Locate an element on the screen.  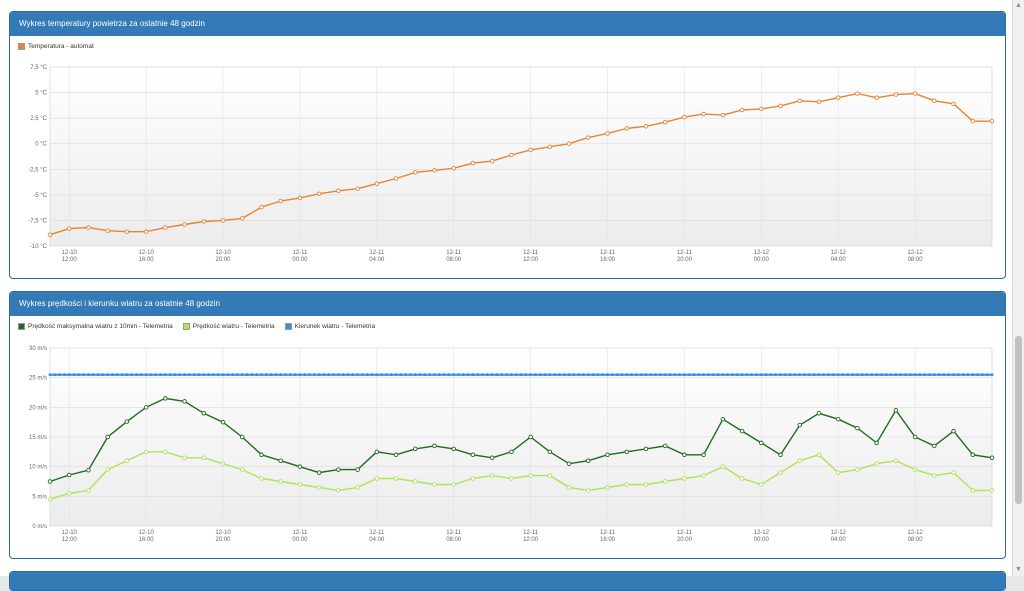
legend-item-wind-direction: Kierunek wiatru - Telemetria is located at coordinates (329, 326).